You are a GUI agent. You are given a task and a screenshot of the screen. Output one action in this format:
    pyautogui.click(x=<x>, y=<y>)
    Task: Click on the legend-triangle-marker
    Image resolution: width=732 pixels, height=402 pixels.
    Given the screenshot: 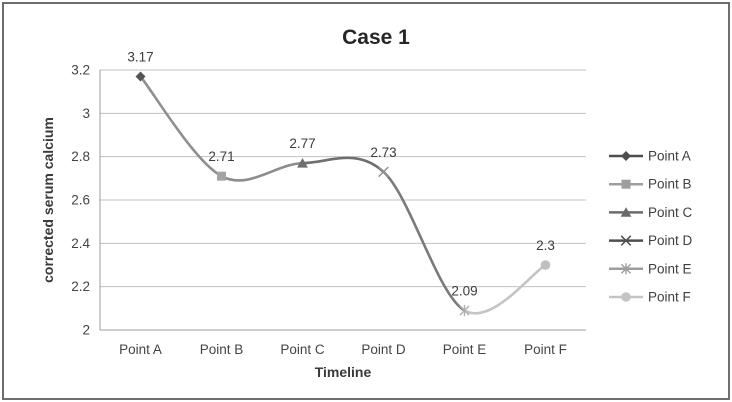 What is the action you would take?
    pyautogui.click(x=626, y=212)
    